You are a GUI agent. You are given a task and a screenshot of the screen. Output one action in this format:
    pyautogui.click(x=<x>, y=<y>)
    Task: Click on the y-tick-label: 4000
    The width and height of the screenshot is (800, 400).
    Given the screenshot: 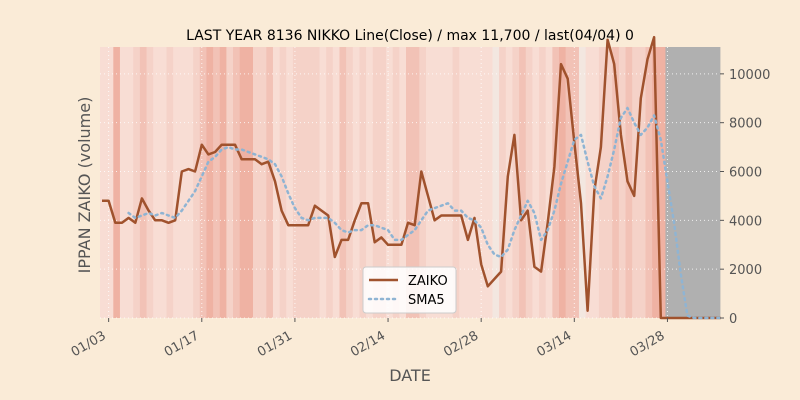 What is the action you would take?
    pyautogui.click(x=745, y=221)
    